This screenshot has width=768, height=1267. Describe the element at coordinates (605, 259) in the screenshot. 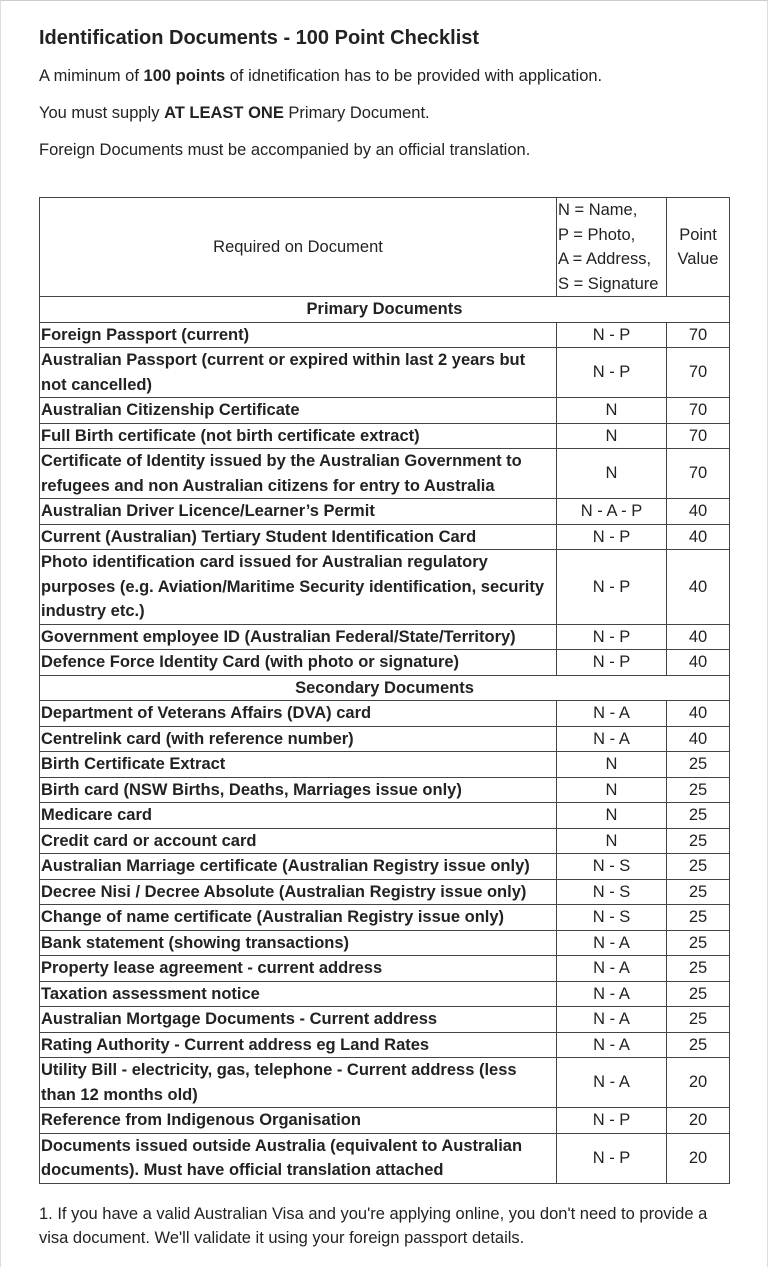

I see `code-legend-line: A = Address,` at that location.